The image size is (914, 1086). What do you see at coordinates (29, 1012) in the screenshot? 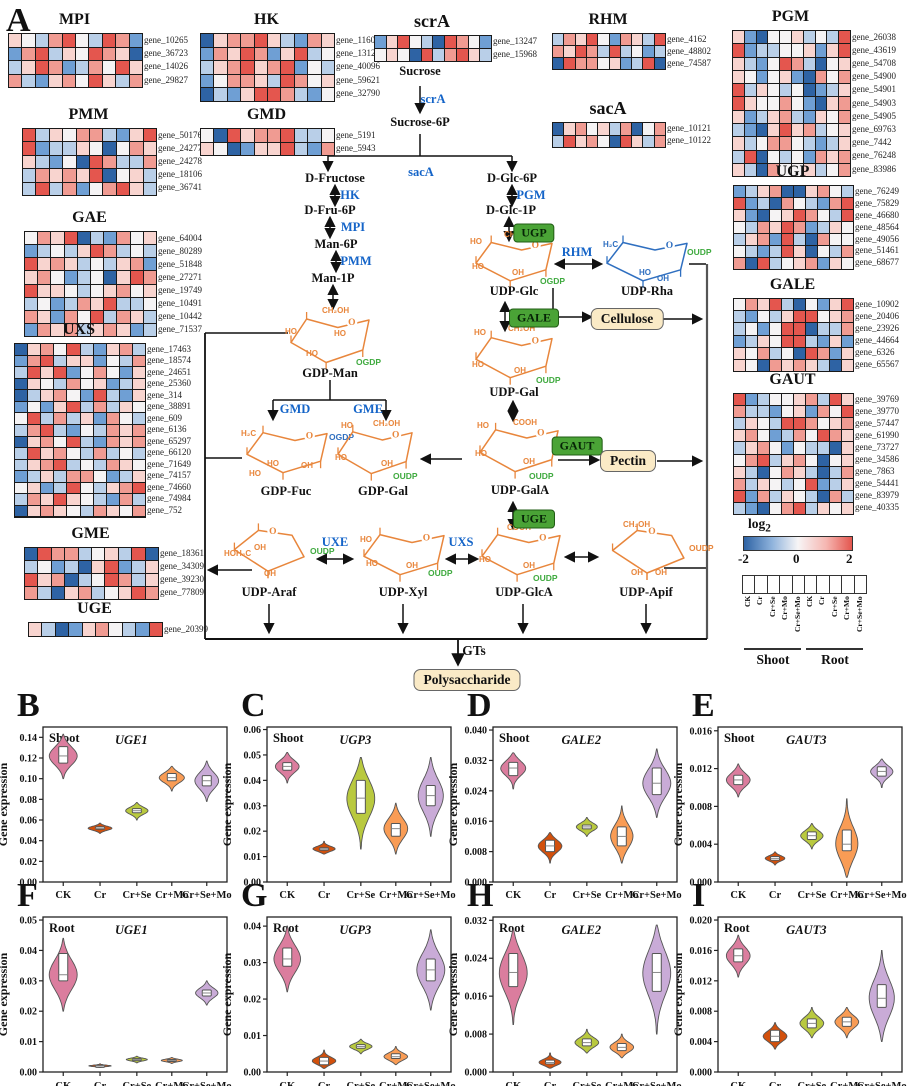
I see `svg-text: 0.02` at bounding box center [29, 1012].